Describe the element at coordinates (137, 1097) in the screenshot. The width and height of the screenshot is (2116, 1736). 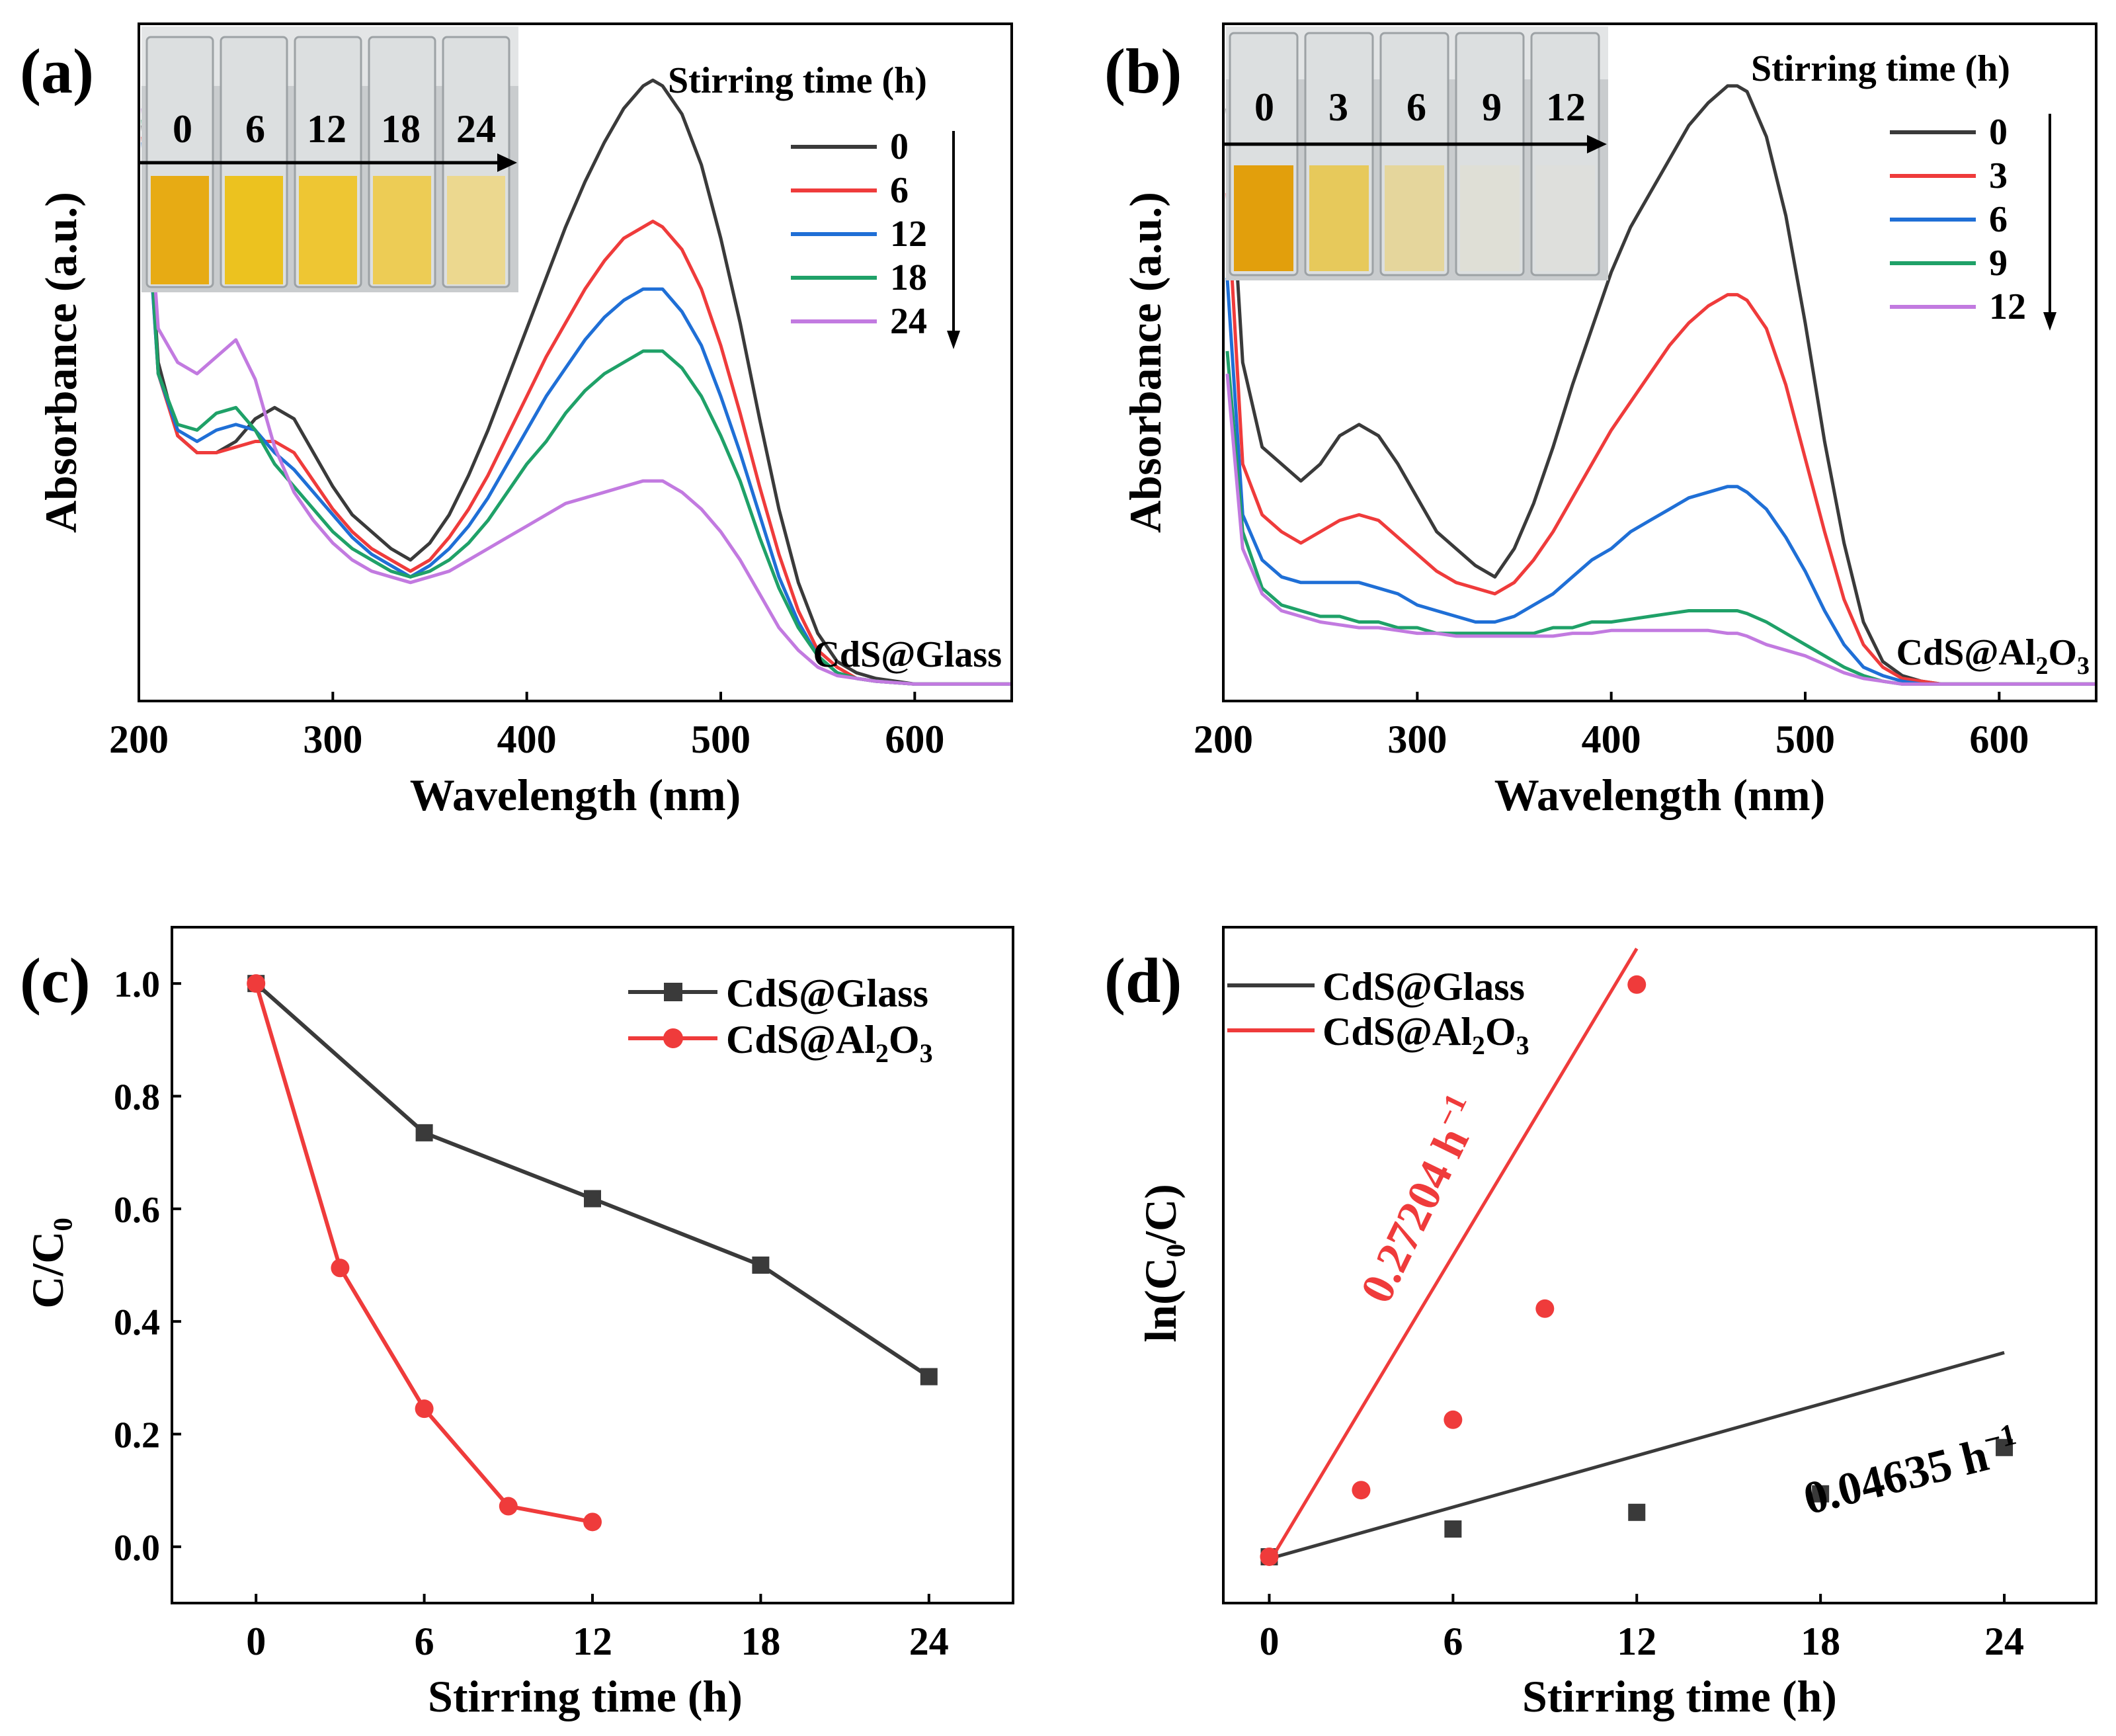
I see `y-tick-label: 0.8` at that location.